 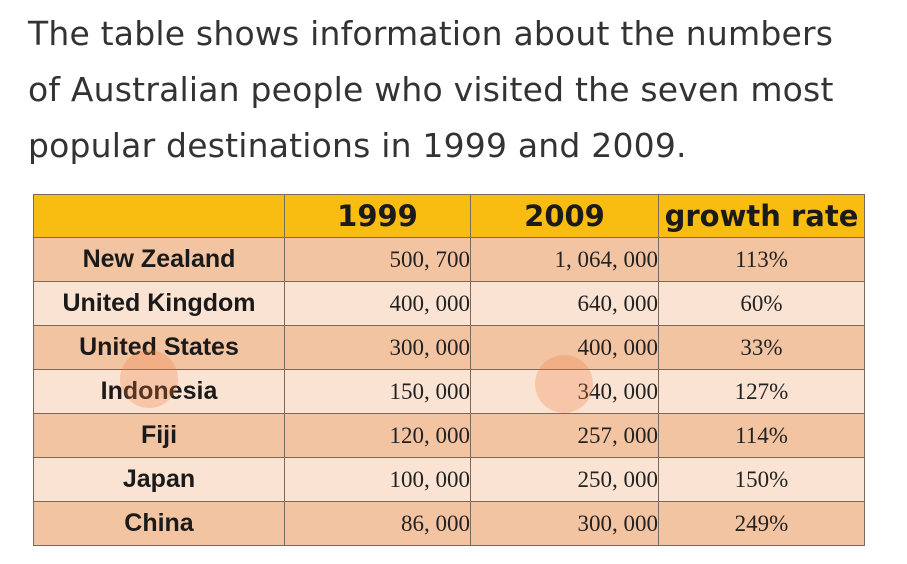 What do you see at coordinates (761, 391) in the screenshot?
I see `cell-growth-rate: 127%` at bounding box center [761, 391].